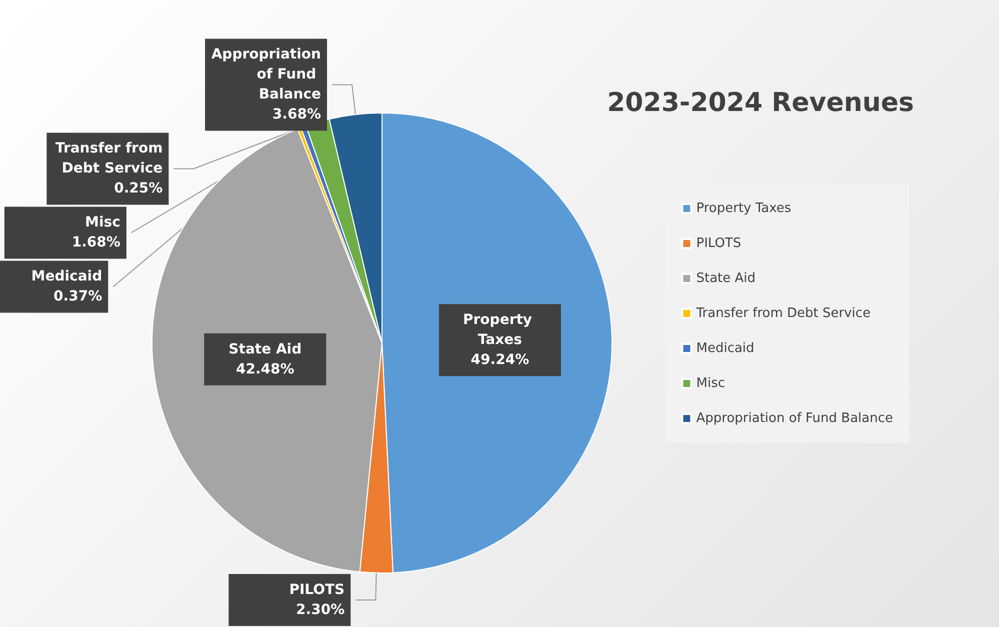 The image size is (999, 627). I want to click on legend-label: Medicaid, so click(725, 348).